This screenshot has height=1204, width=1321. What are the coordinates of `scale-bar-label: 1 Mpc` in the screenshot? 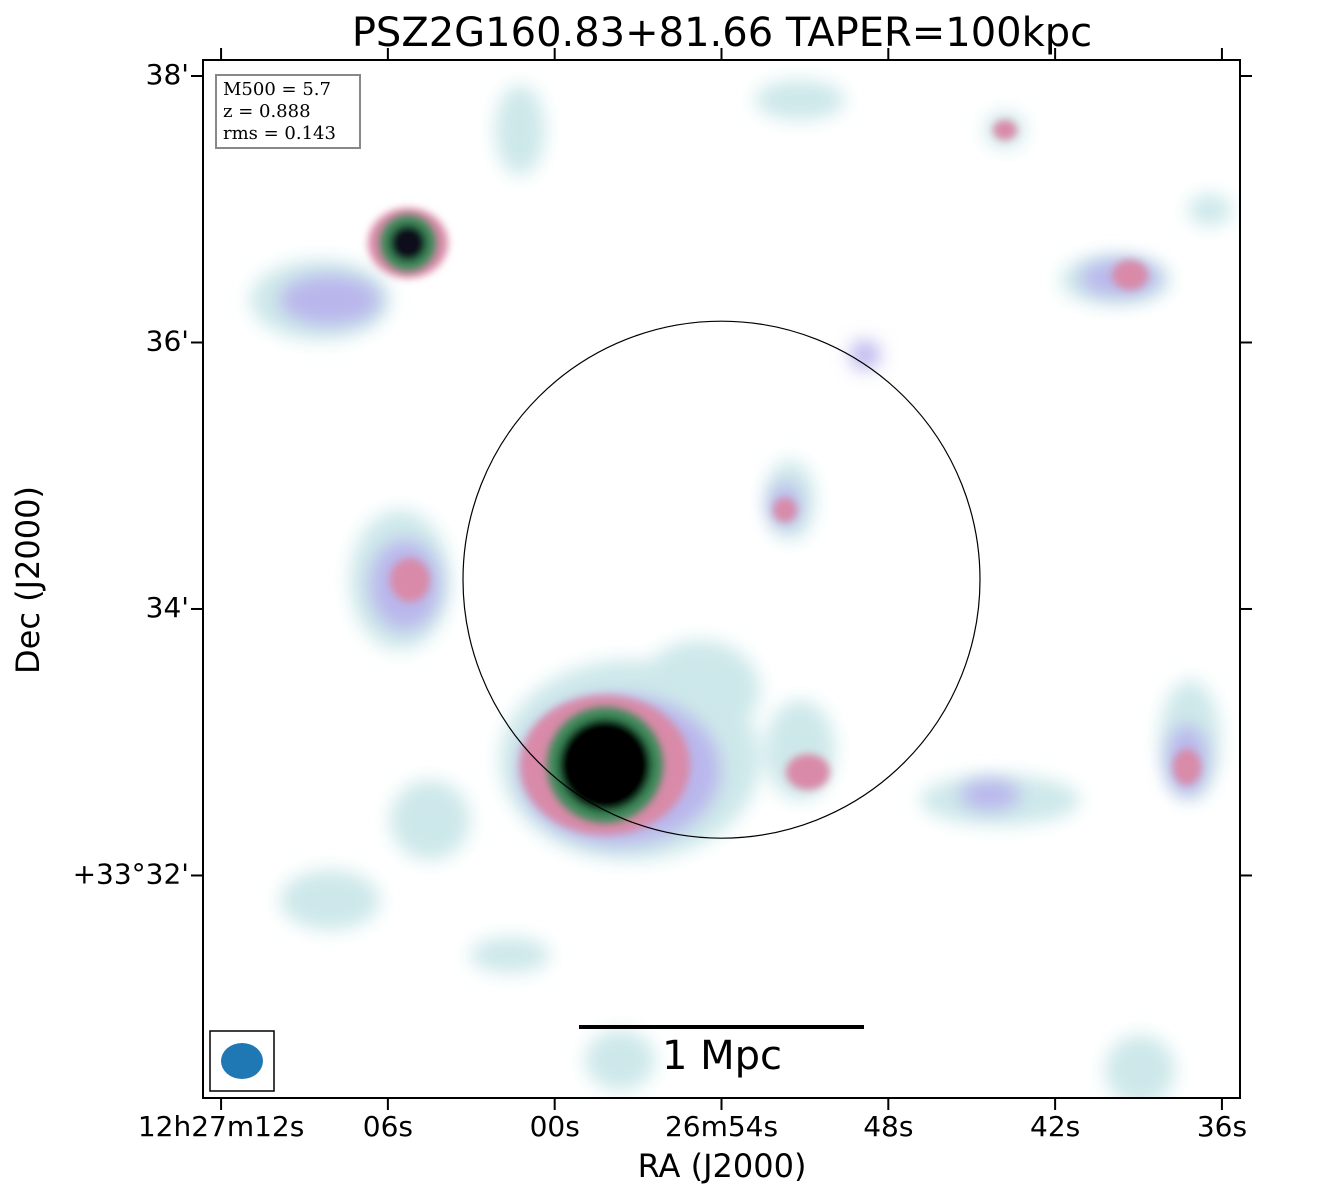 It's located at (722, 1056).